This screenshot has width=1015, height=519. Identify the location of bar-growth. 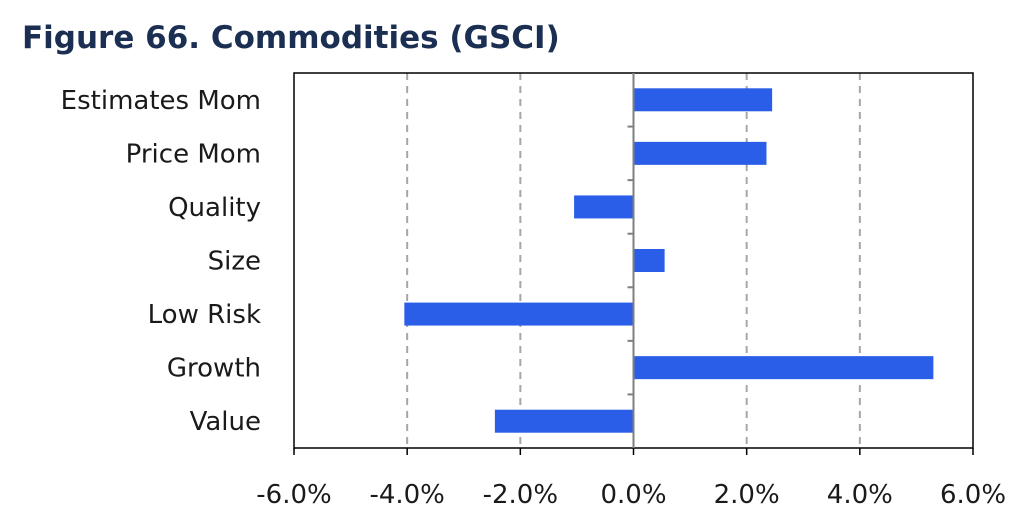
(783, 368).